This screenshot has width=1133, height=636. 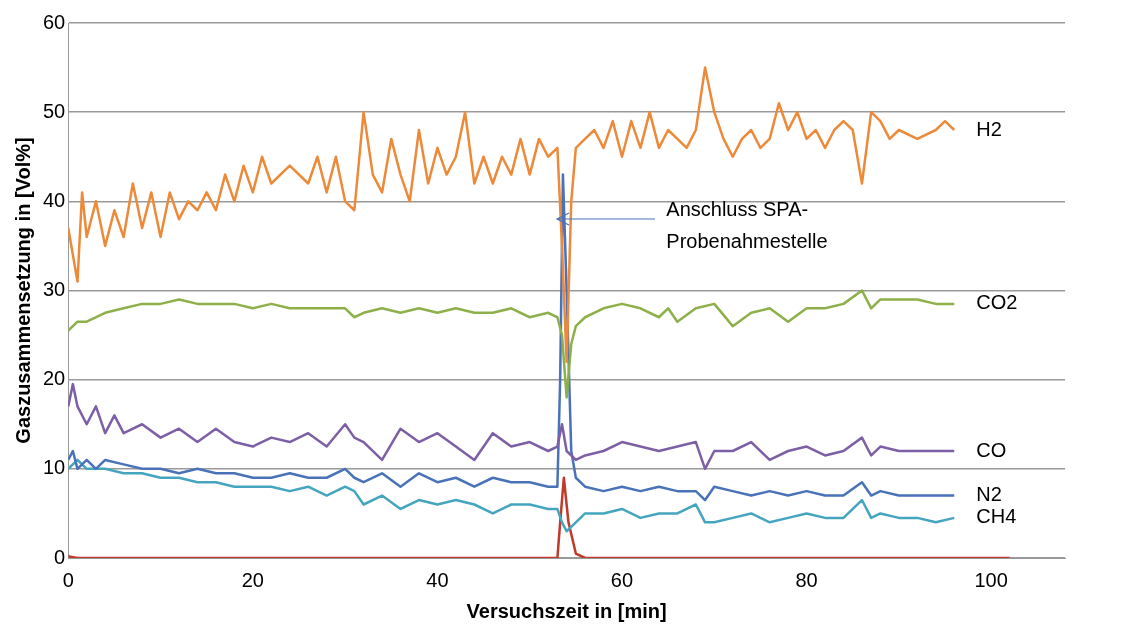 I want to click on y-tick-label: 0, so click(x=60, y=556).